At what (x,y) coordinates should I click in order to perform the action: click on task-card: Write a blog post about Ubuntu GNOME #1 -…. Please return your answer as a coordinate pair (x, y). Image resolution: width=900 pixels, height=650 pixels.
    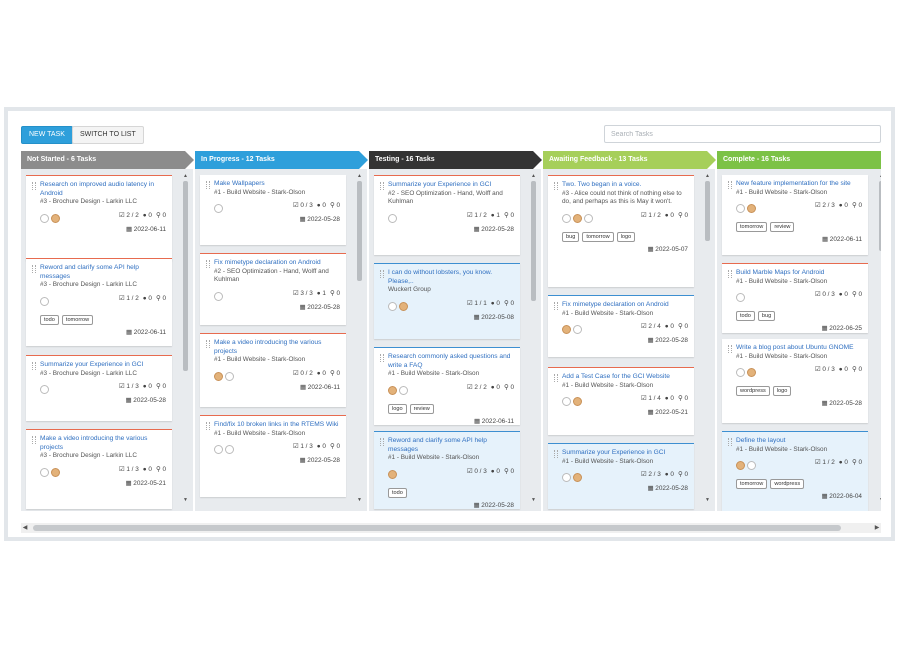
    Looking at the image, I should click on (795, 381).